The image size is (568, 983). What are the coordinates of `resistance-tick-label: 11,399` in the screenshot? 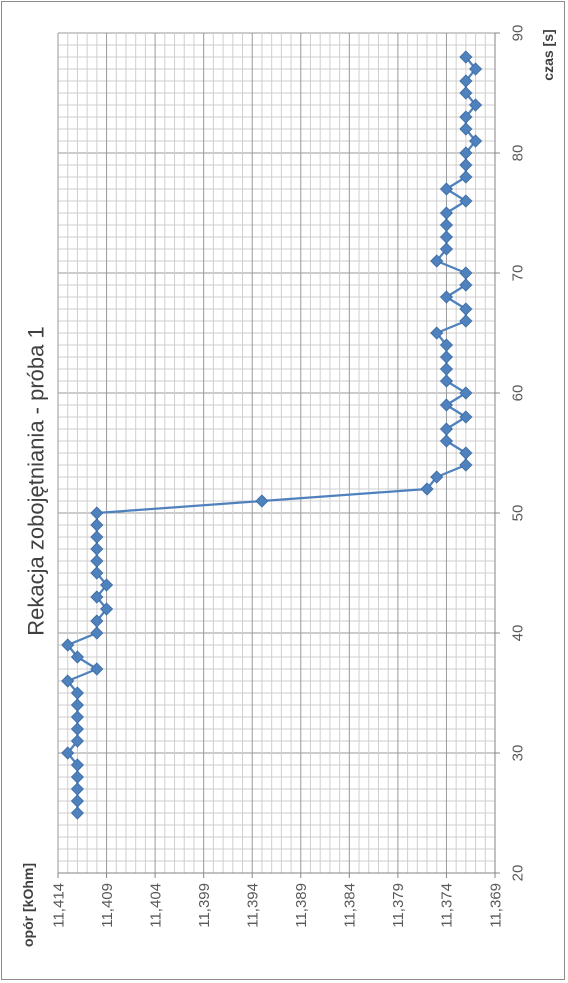 It's located at (204, 905).